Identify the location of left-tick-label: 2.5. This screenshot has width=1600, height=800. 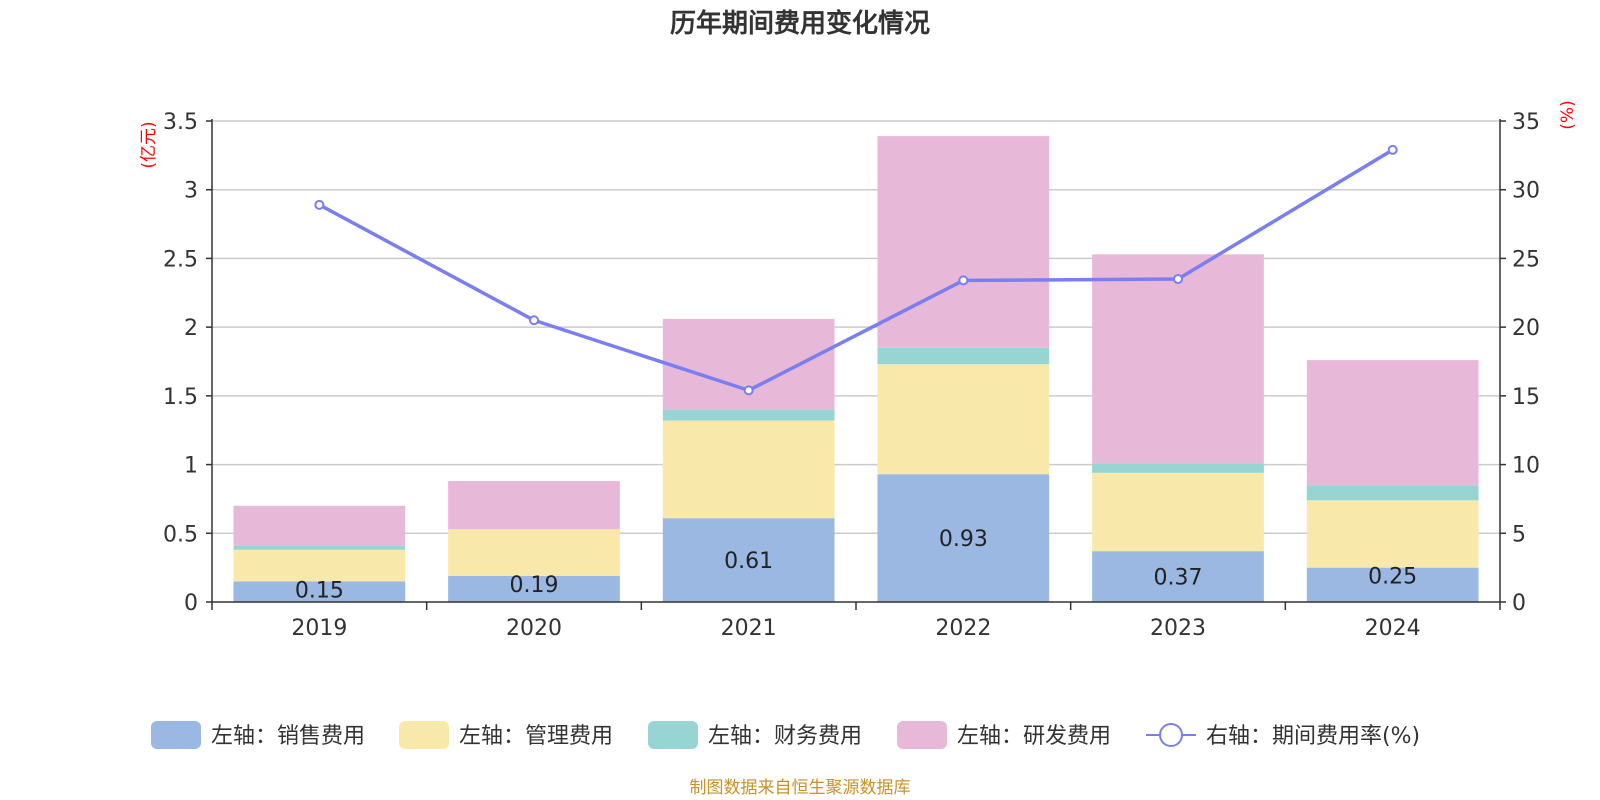
(180, 259).